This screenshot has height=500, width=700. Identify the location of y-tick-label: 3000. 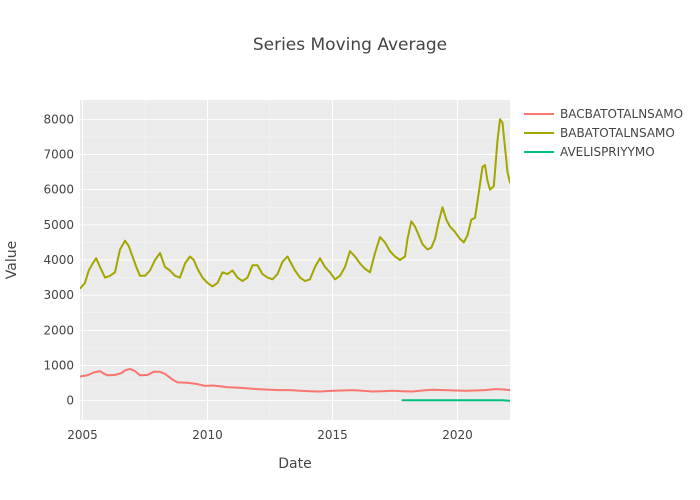
(58, 295).